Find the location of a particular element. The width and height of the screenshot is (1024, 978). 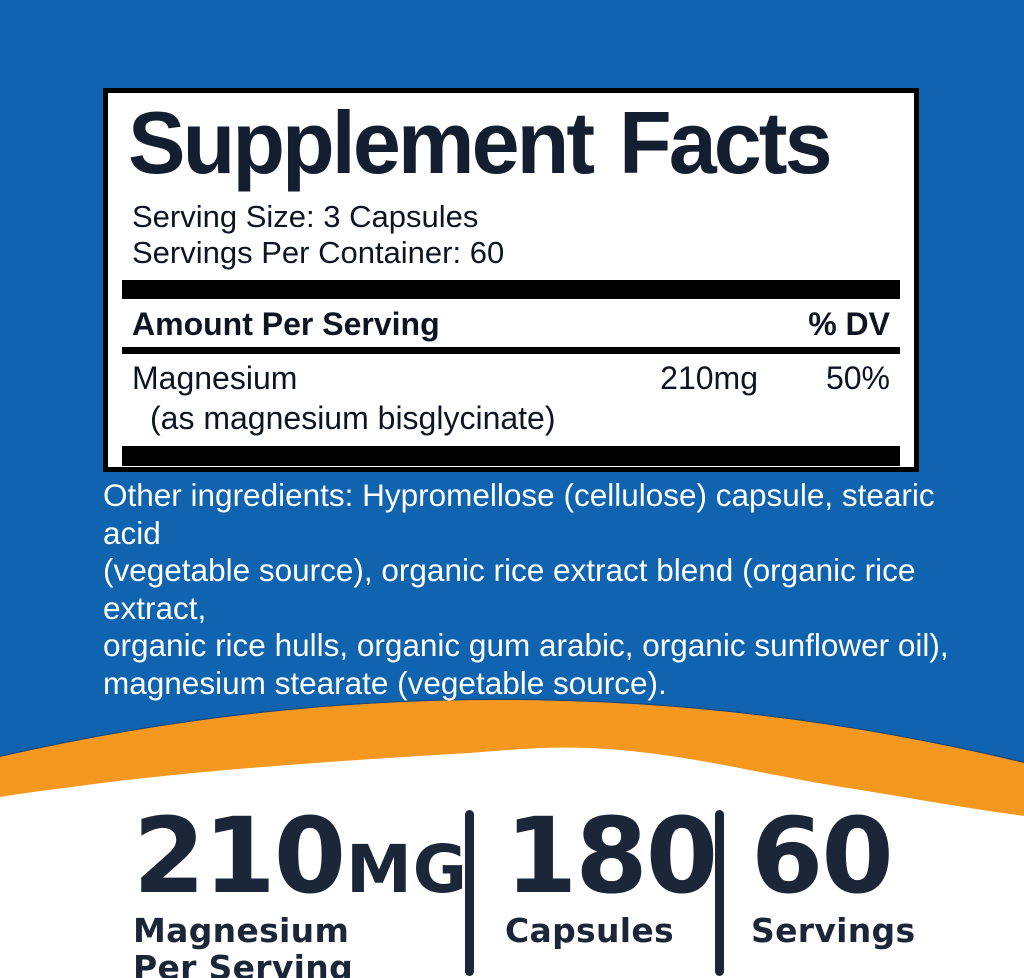

thick-rule-top is located at coordinates (511, 289).